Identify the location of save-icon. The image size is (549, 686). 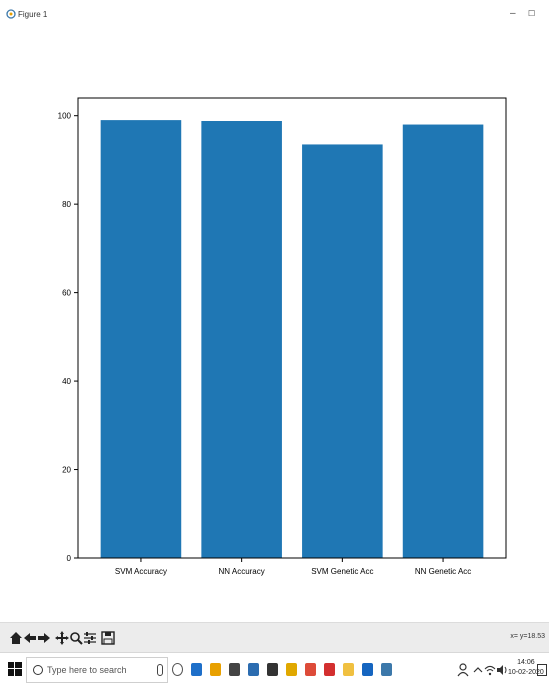
(108, 638).